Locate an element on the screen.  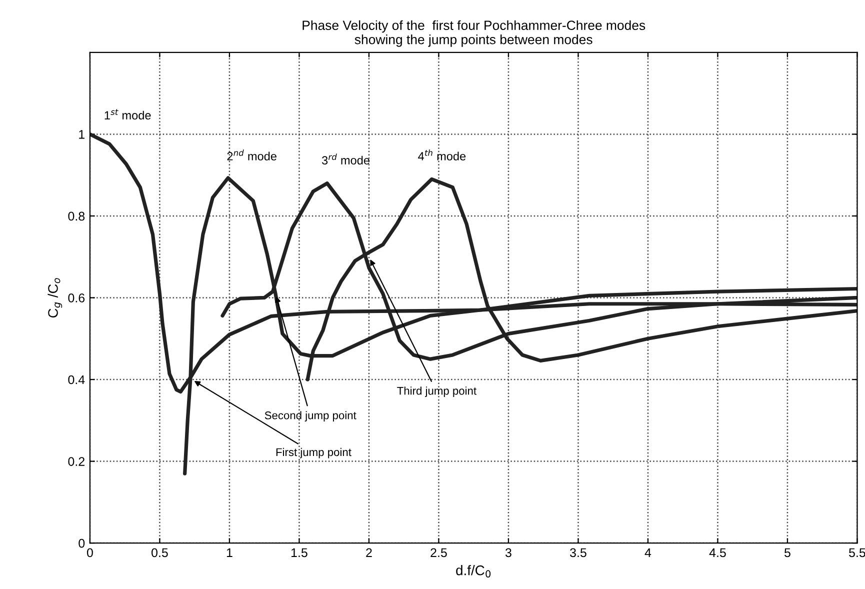
y-axis-title: C$_{g}$ /C$_{o}$ is located at coordinates (55, 298).